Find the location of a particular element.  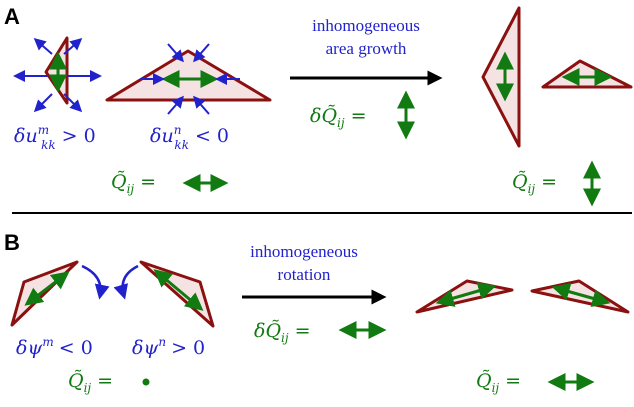

label-m-rot-sup: m is located at coordinates (47, 342).